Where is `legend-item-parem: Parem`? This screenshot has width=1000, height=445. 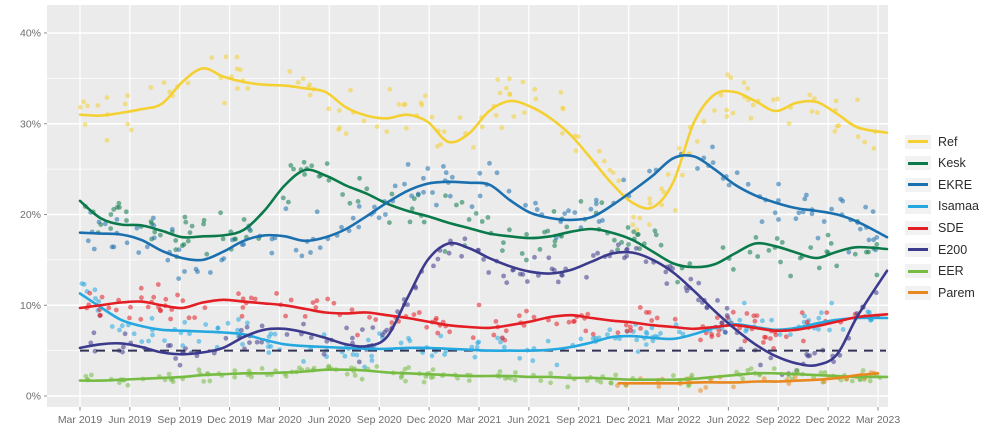
legend-item-parem: Parem is located at coordinates (952, 293).